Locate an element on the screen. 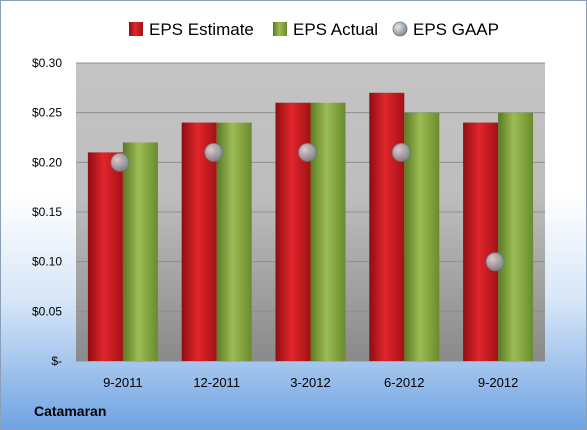 The height and width of the screenshot is (430, 587). legend-label: EPS GAAP is located at coordinates (456, 29).